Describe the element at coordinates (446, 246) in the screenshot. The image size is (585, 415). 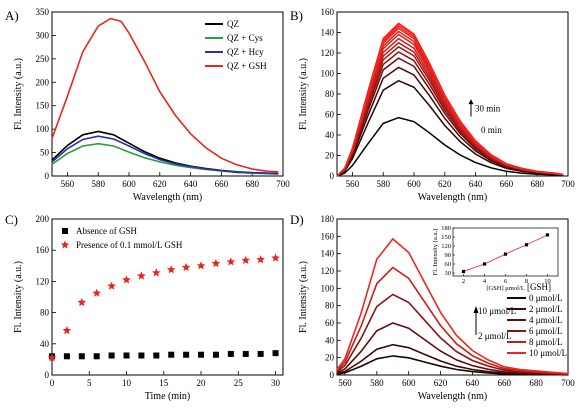
I see `inset-y-tick-label: 120` at that location.